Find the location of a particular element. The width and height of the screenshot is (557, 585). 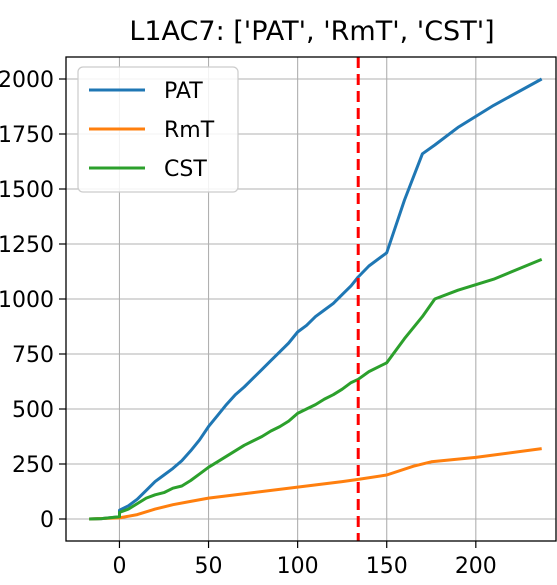

x-tick-label: 150 is located at coordinates (387, 566).